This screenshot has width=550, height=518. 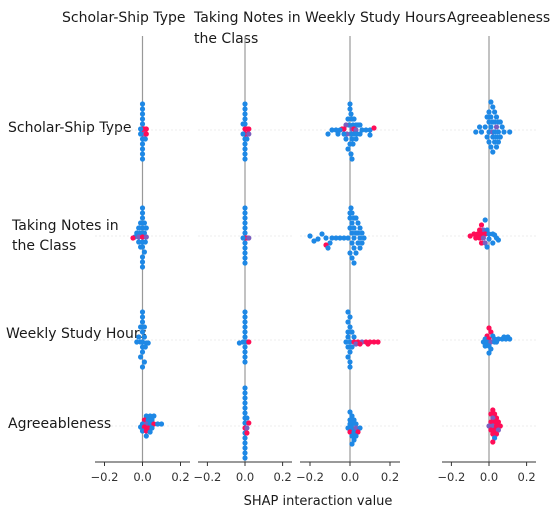 I want to click on x-tick-label-4-3: 0.2, so click(x=526, y=477).